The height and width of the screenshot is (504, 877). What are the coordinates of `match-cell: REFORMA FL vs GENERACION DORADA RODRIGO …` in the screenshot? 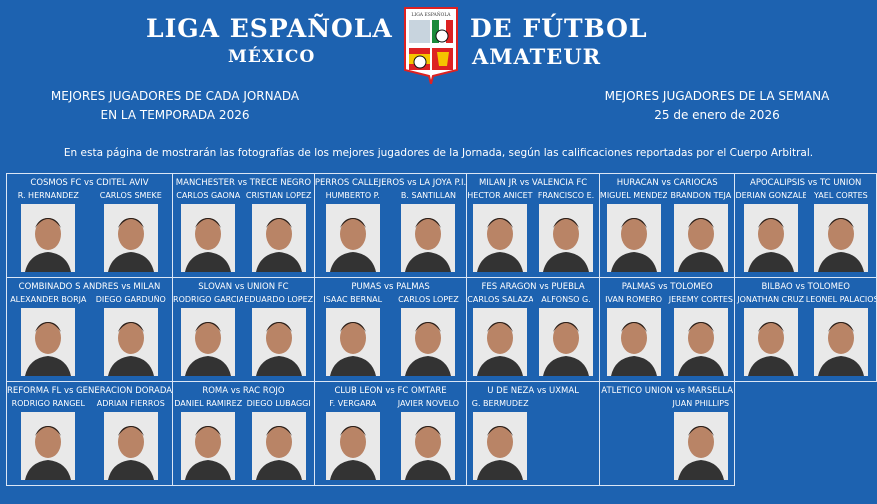 It's located at (89, 433).